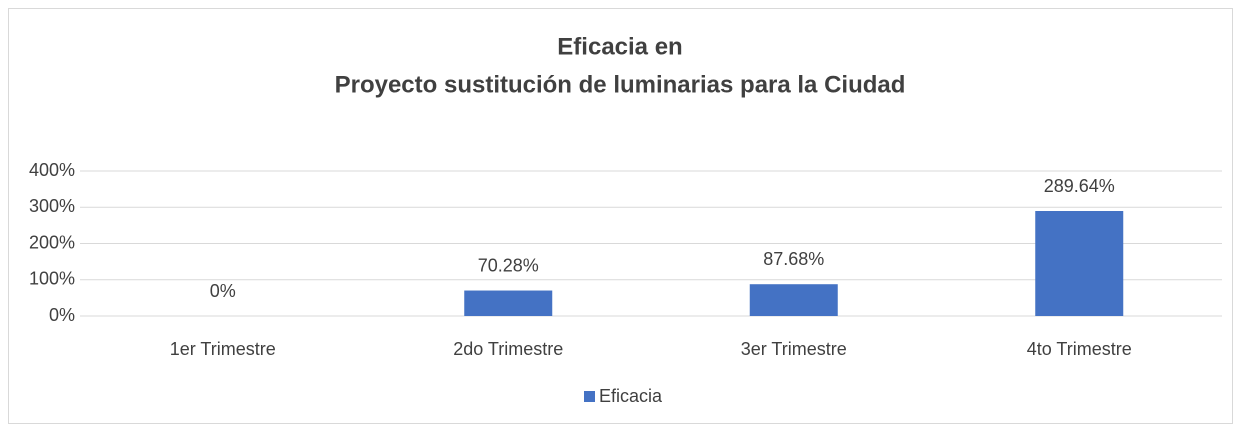  What do you see at coordinates (52, 242) in the screenshot?
I see `y-tick-label: 200%` at bounding box center [52, 242].